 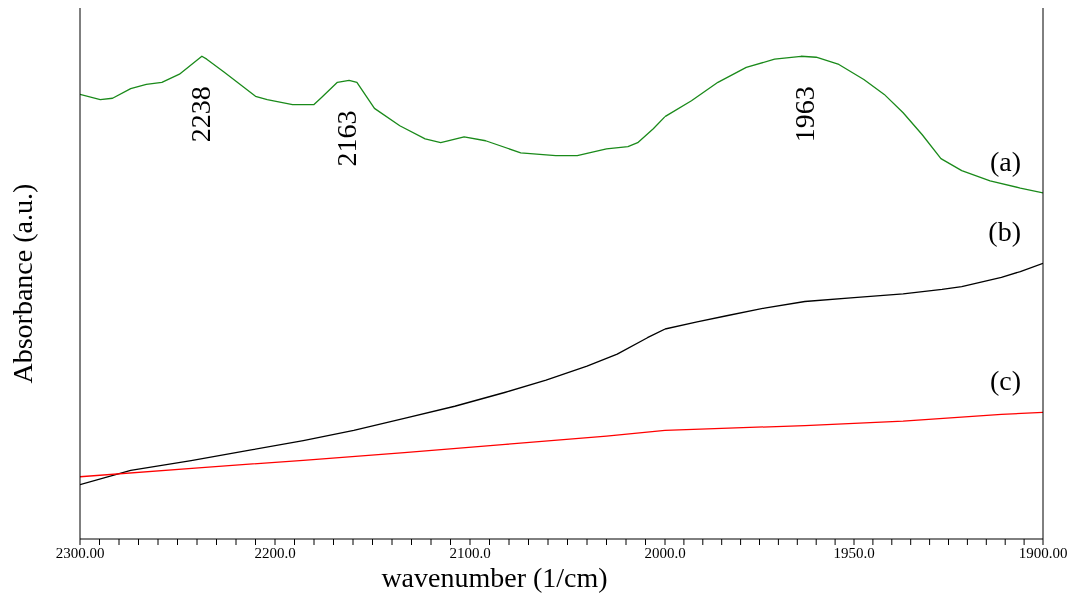 I want to click on series-label: (a), so click(x=1005, y=161).